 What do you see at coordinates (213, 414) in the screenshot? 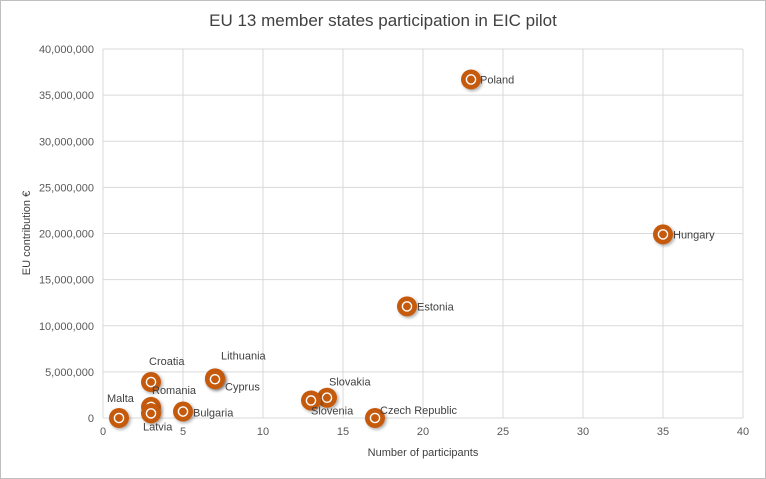
I see `point-label: Bulgaria` at bounding box center [213, 414].